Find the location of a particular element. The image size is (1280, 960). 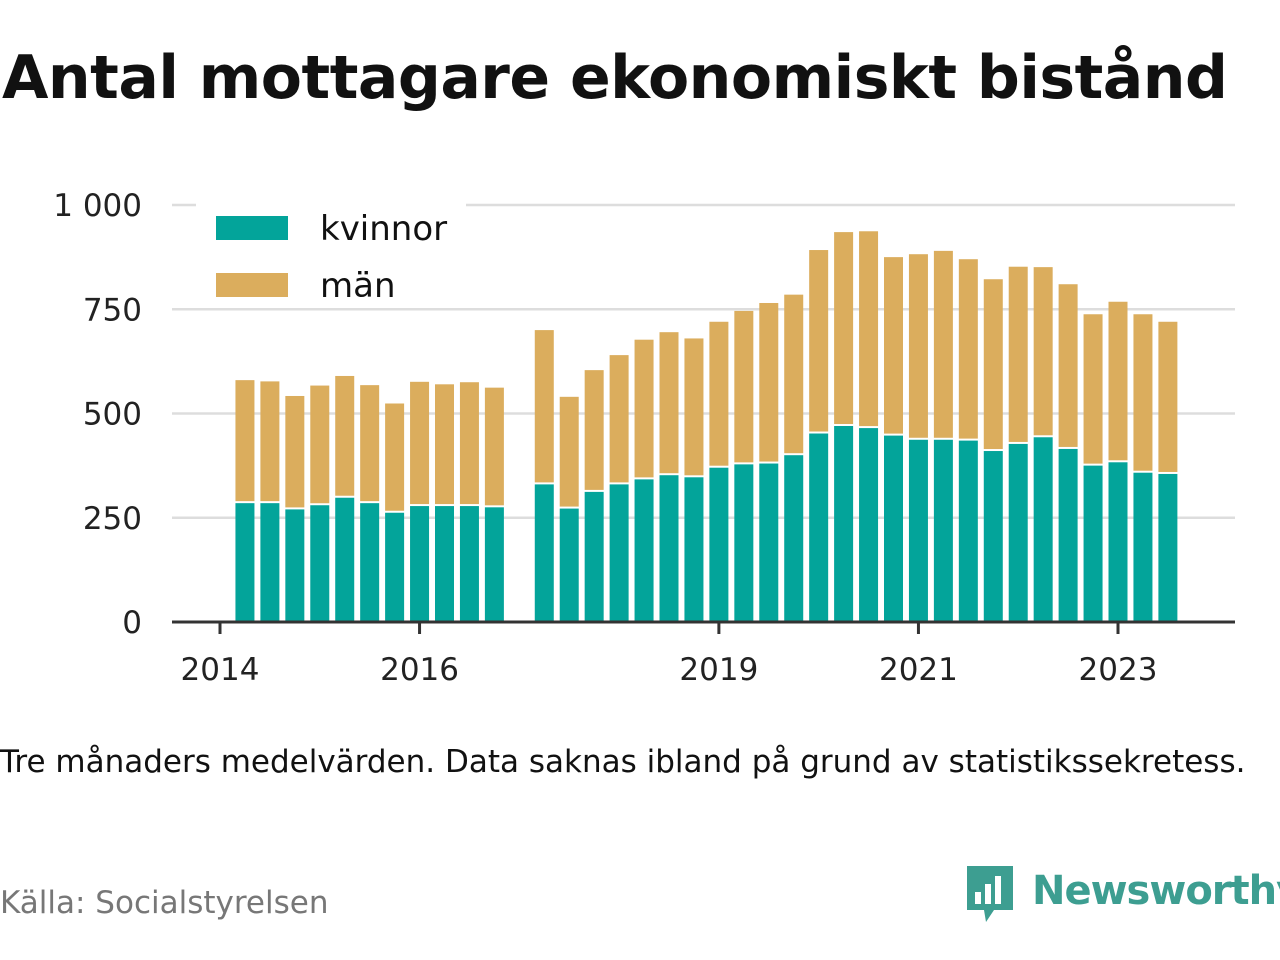

y-axis-labels: 0 250 500 750 1 000 is located at coordinates (97, 414).